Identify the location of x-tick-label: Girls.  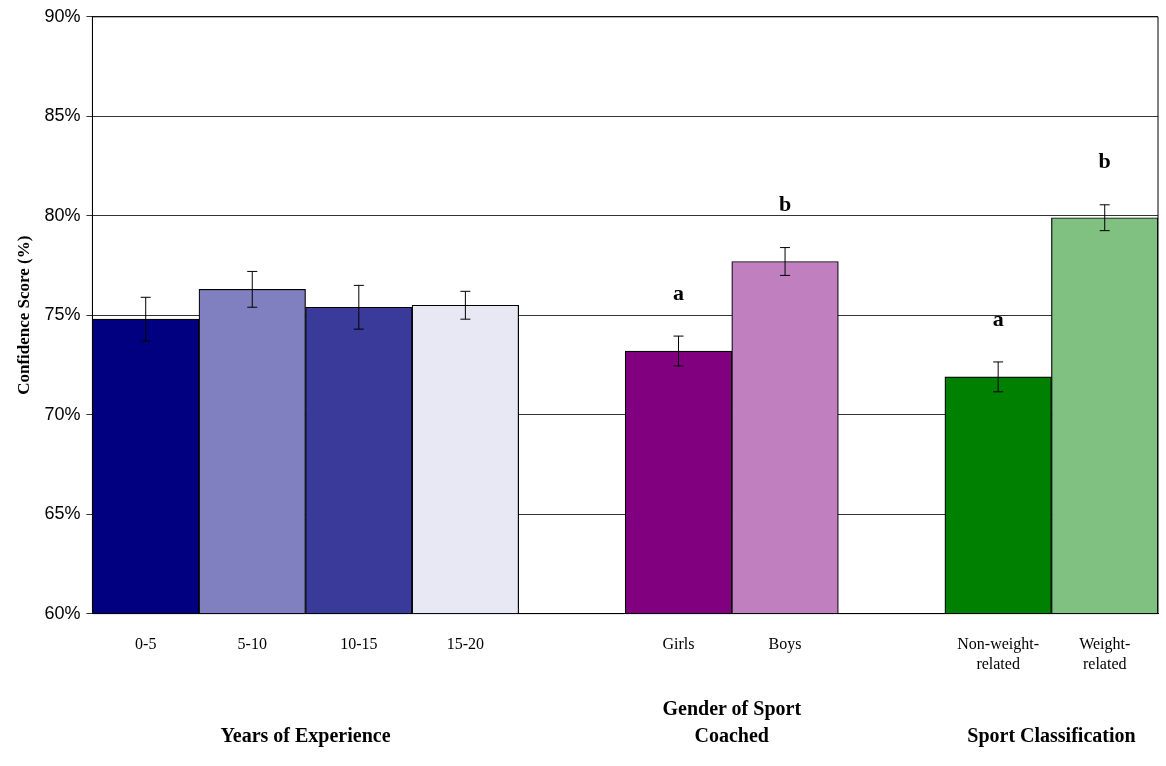
(678, 644).